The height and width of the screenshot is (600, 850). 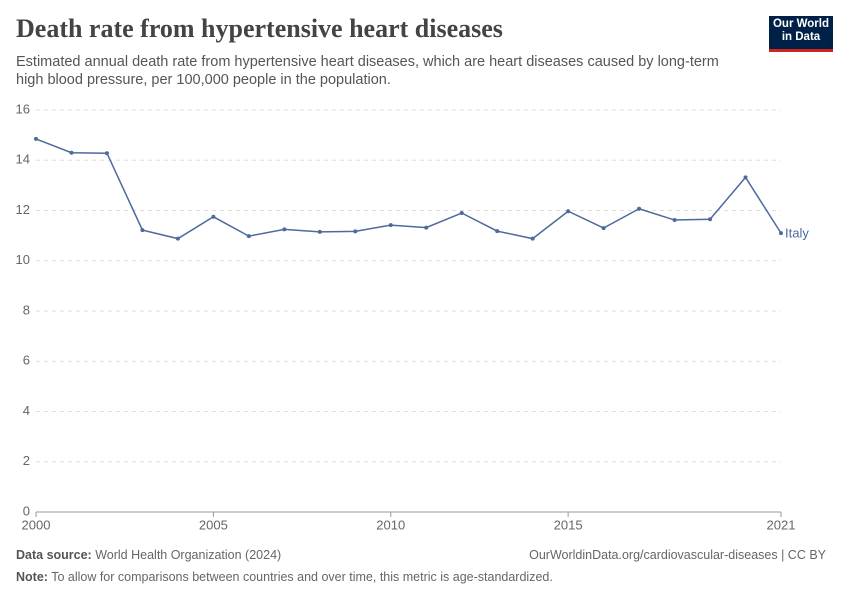 What do you see at coordinates (797, 233) in the screenshot?
I see `legend-label: Italy` at bounding box center [797, 233].